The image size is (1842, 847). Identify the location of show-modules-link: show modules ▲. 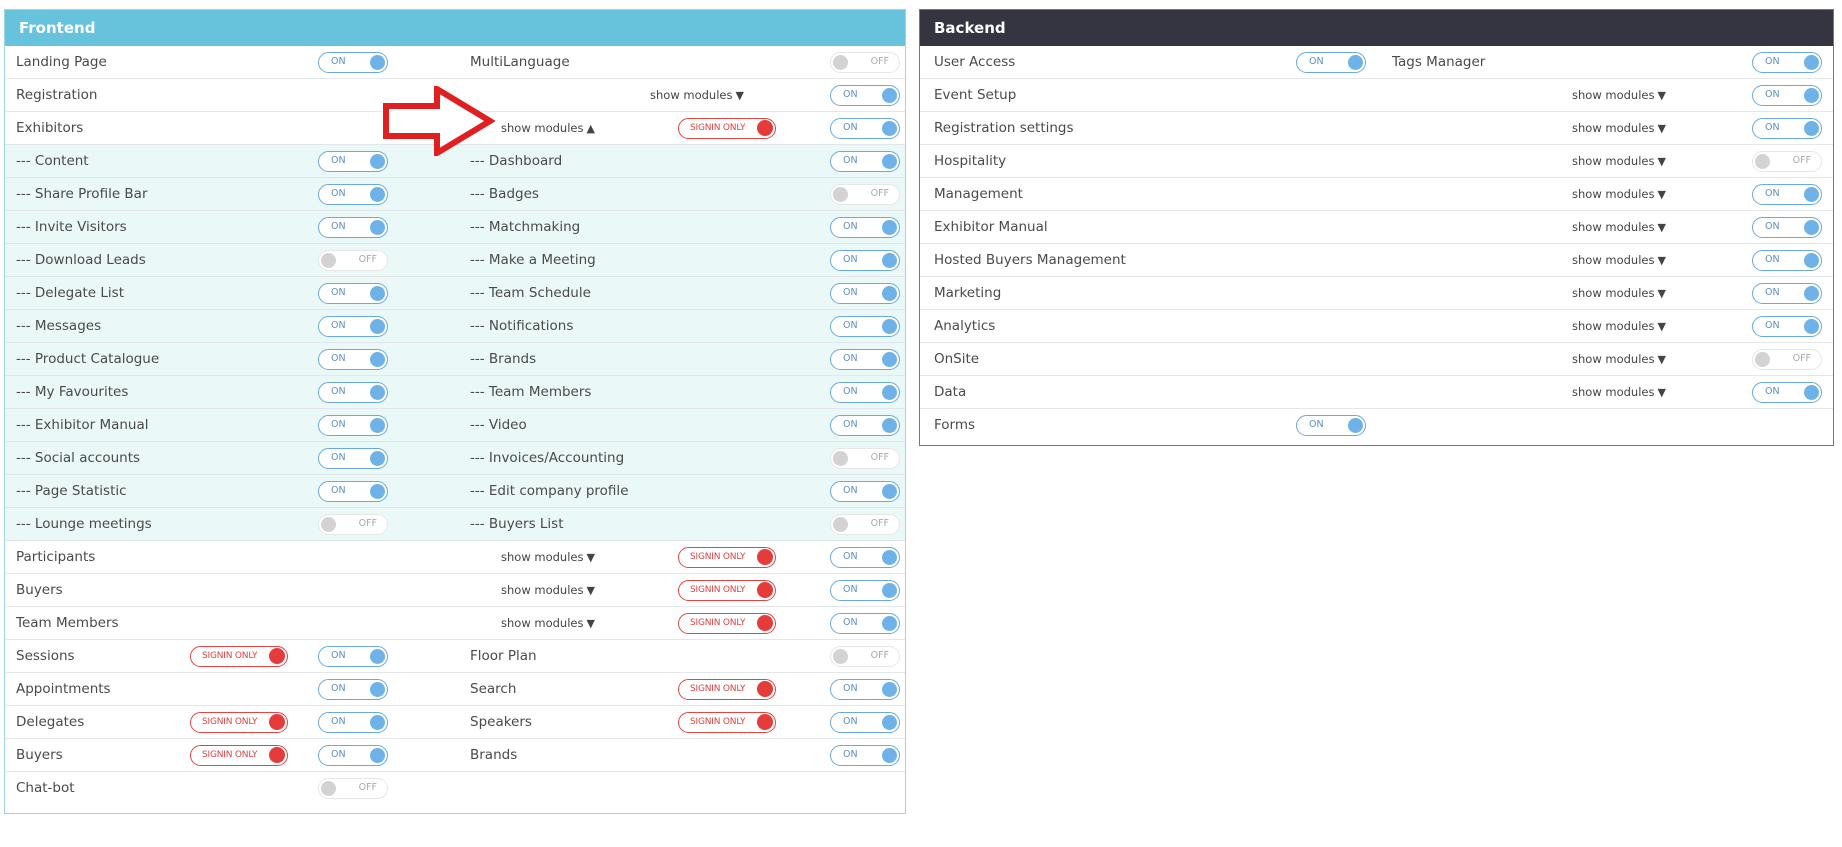
(548, 128).